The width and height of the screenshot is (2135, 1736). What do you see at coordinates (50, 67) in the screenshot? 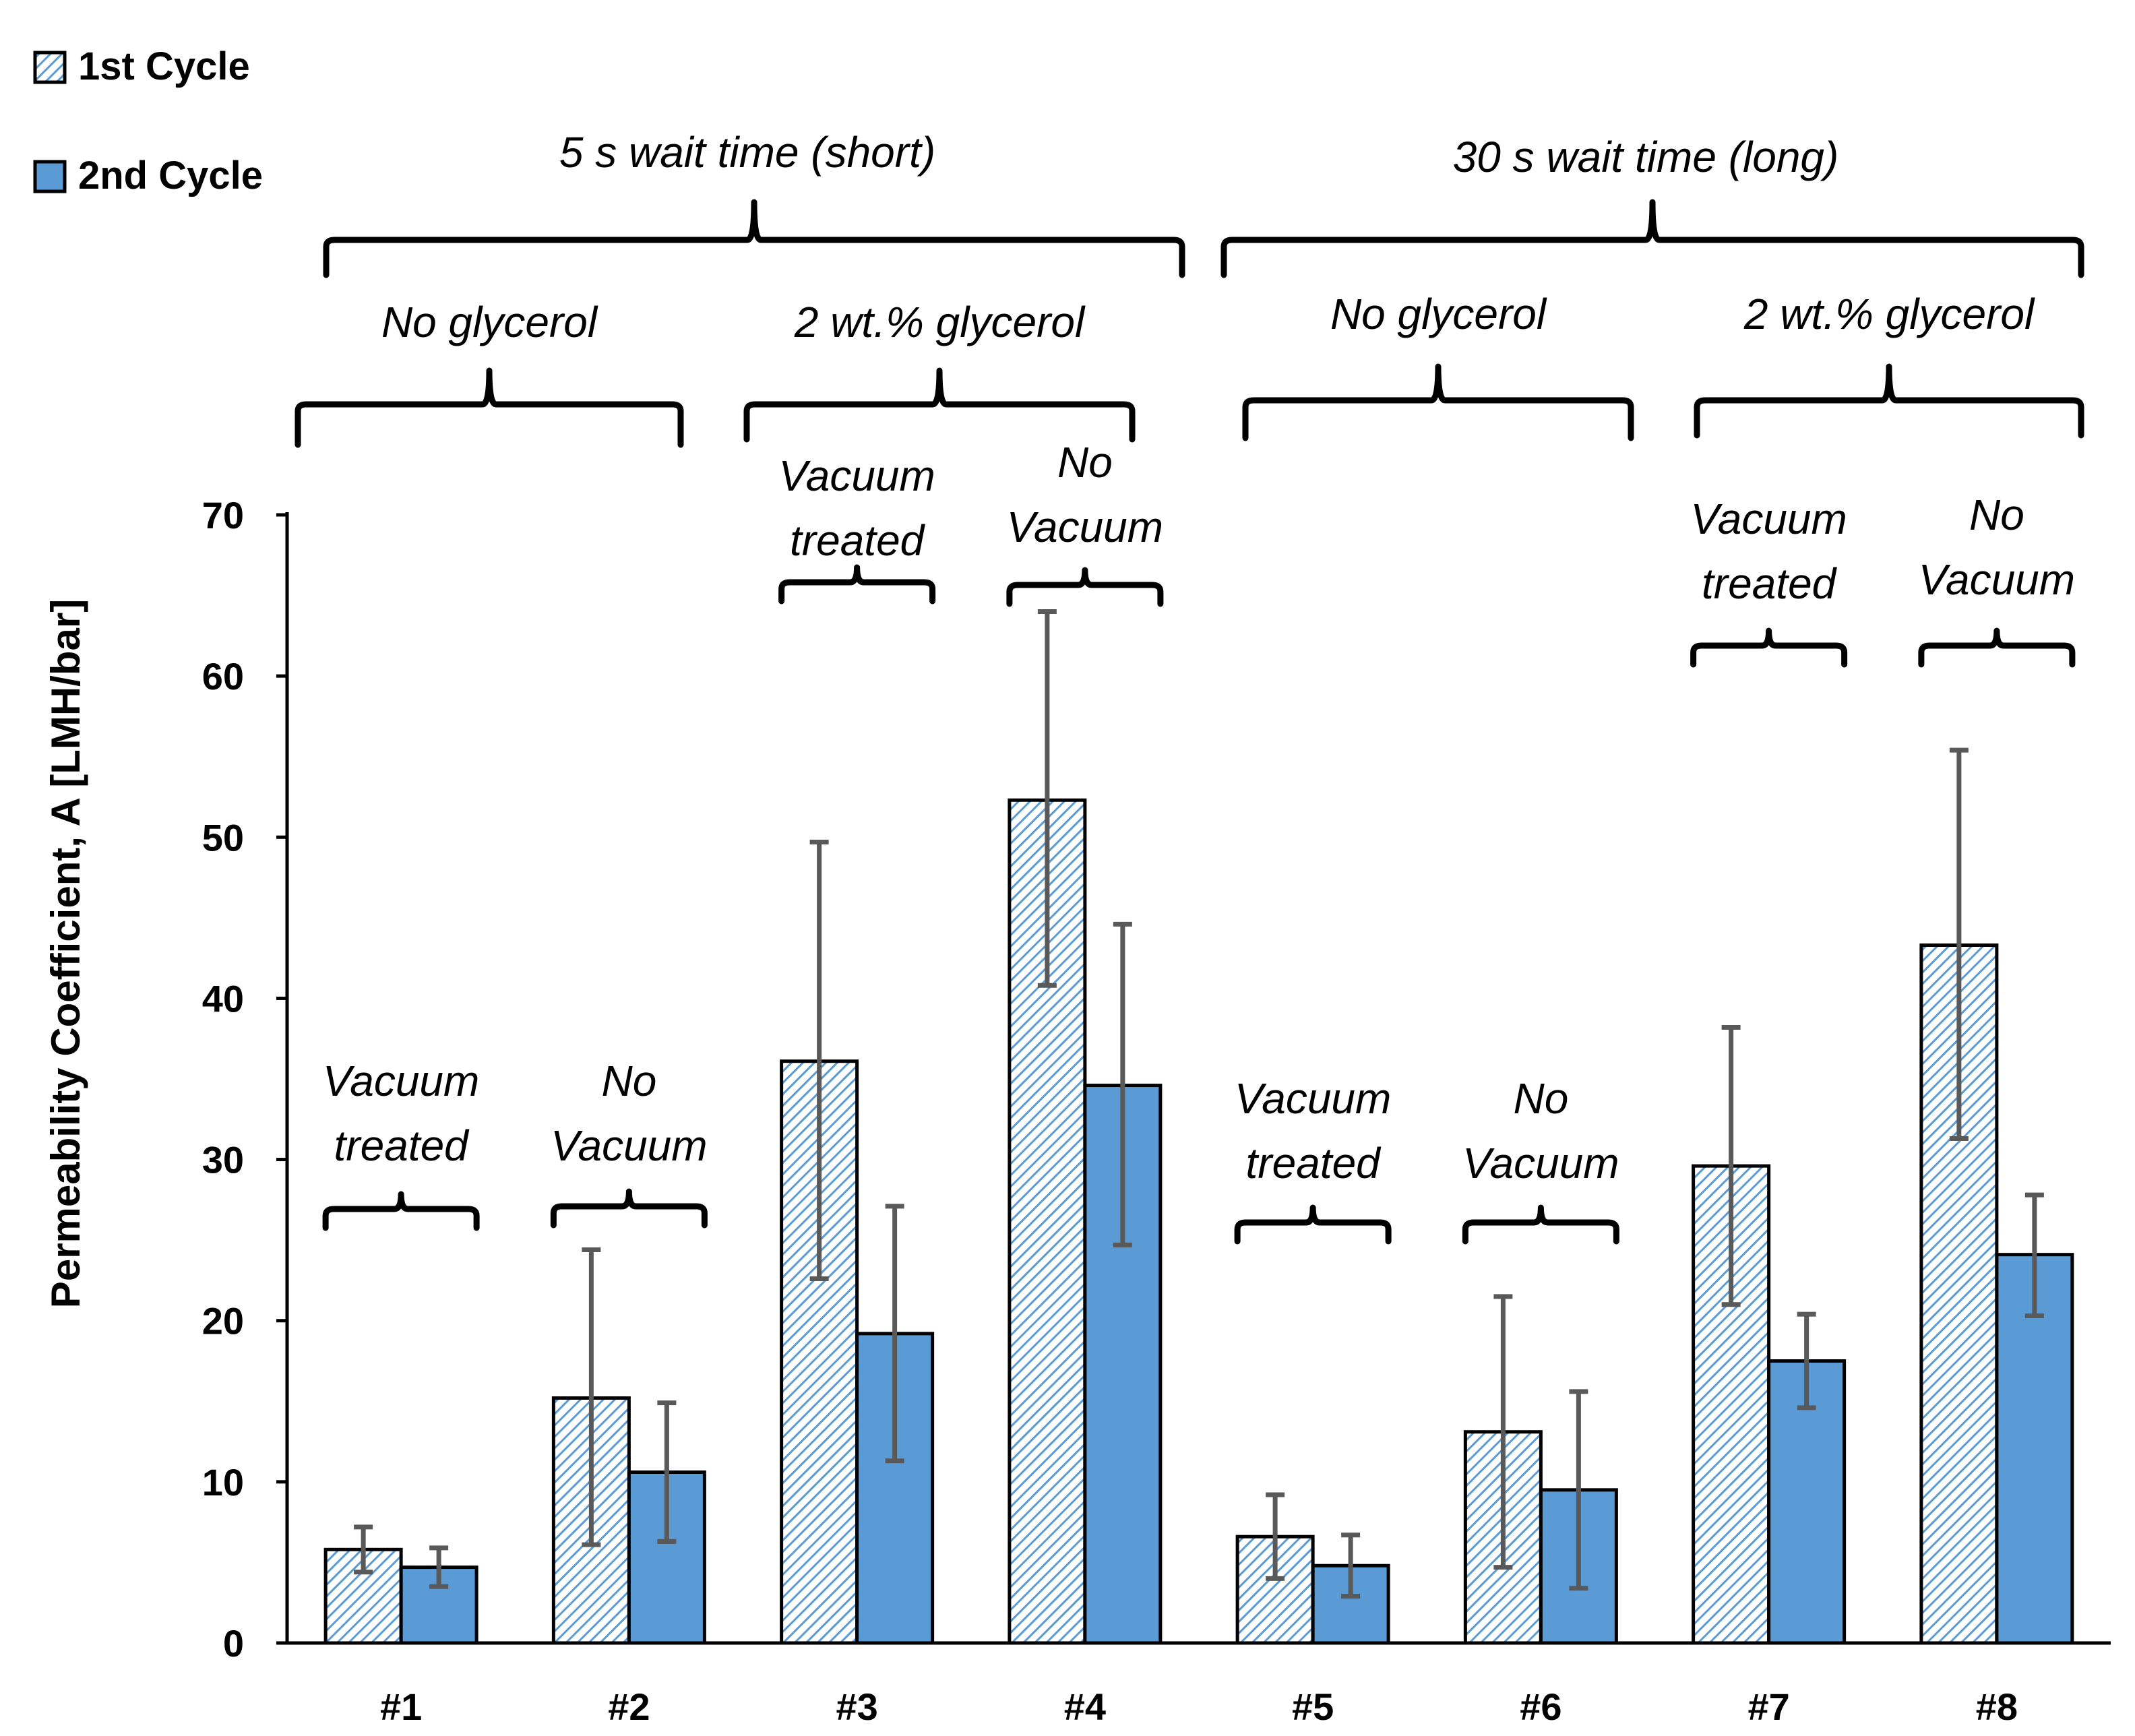
I see `legend-swatch-1st-cycle` at bounding box center [50, 67].